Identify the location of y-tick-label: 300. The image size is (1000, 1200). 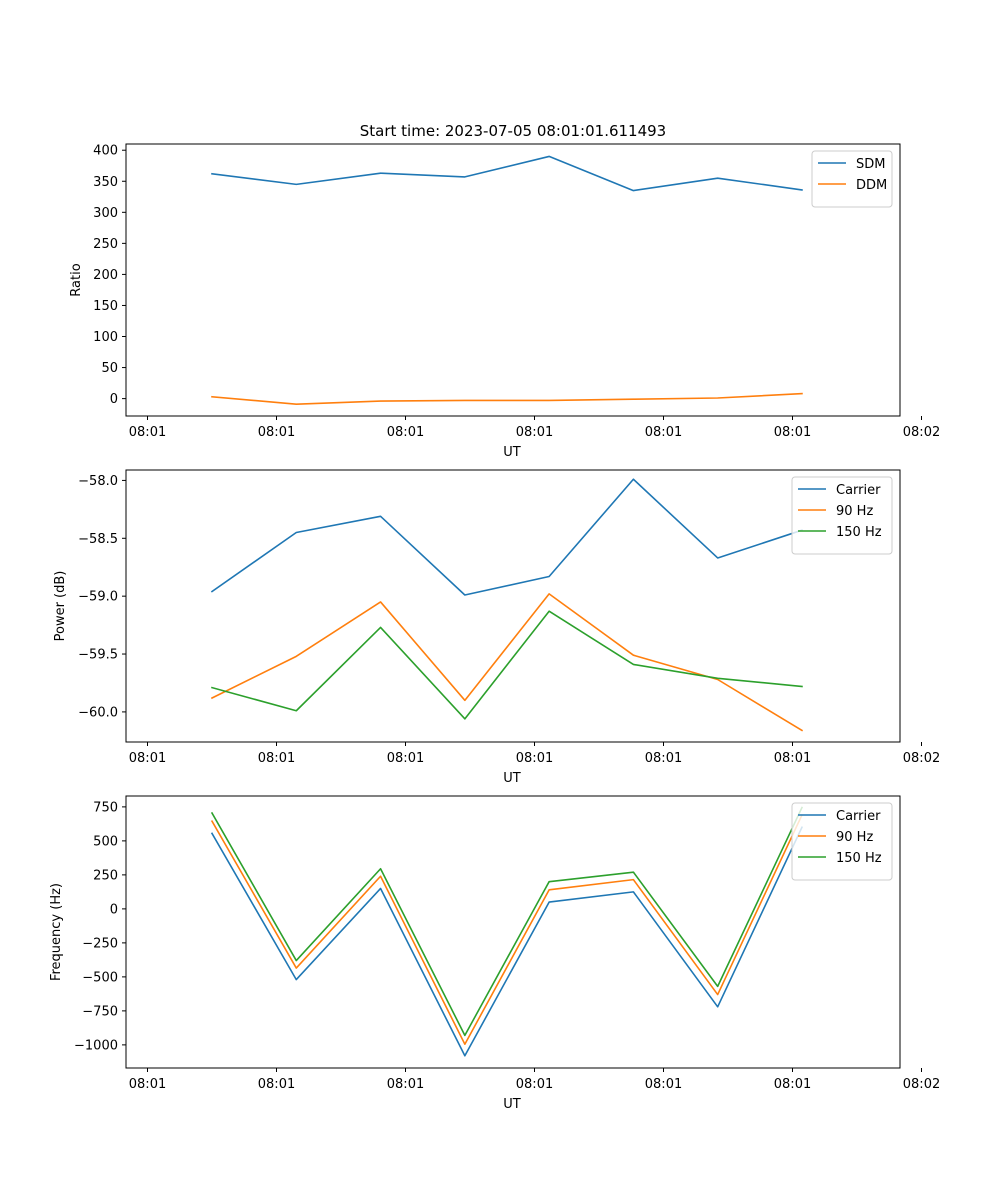
(105, 213).